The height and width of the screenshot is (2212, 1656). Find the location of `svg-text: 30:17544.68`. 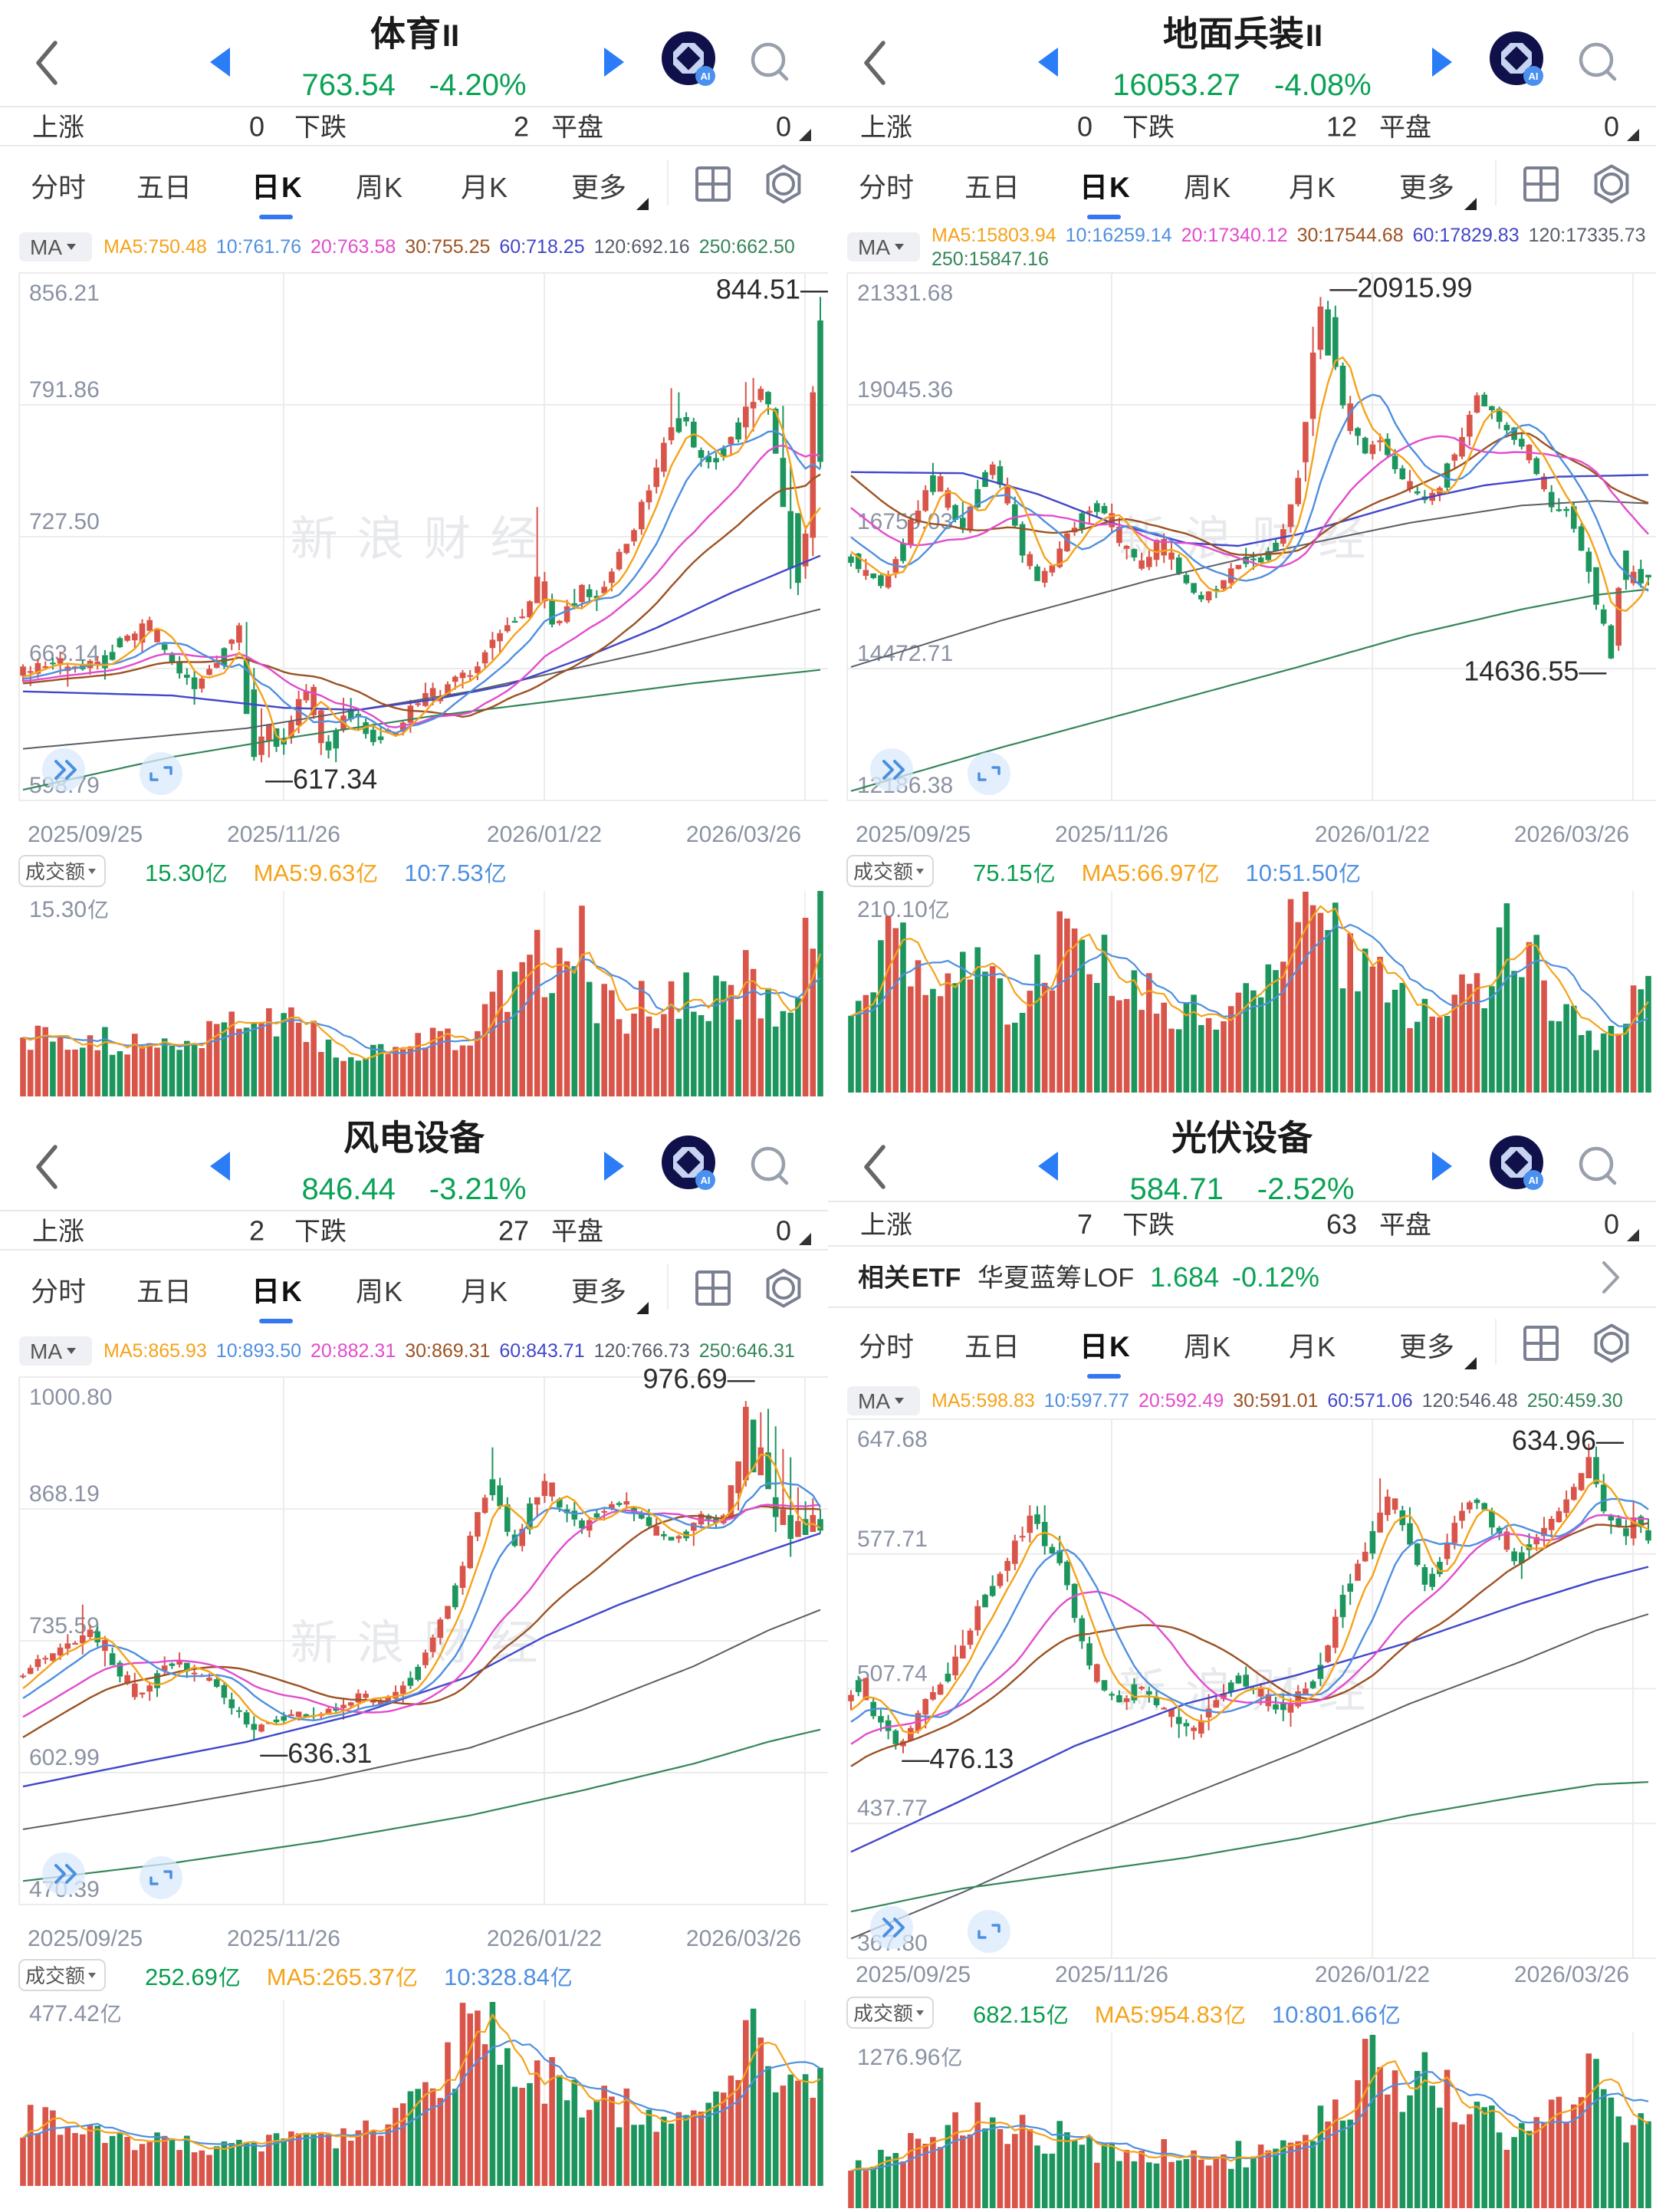

svg-text: 30:17544.68 is located at coordinates (1350, 235).